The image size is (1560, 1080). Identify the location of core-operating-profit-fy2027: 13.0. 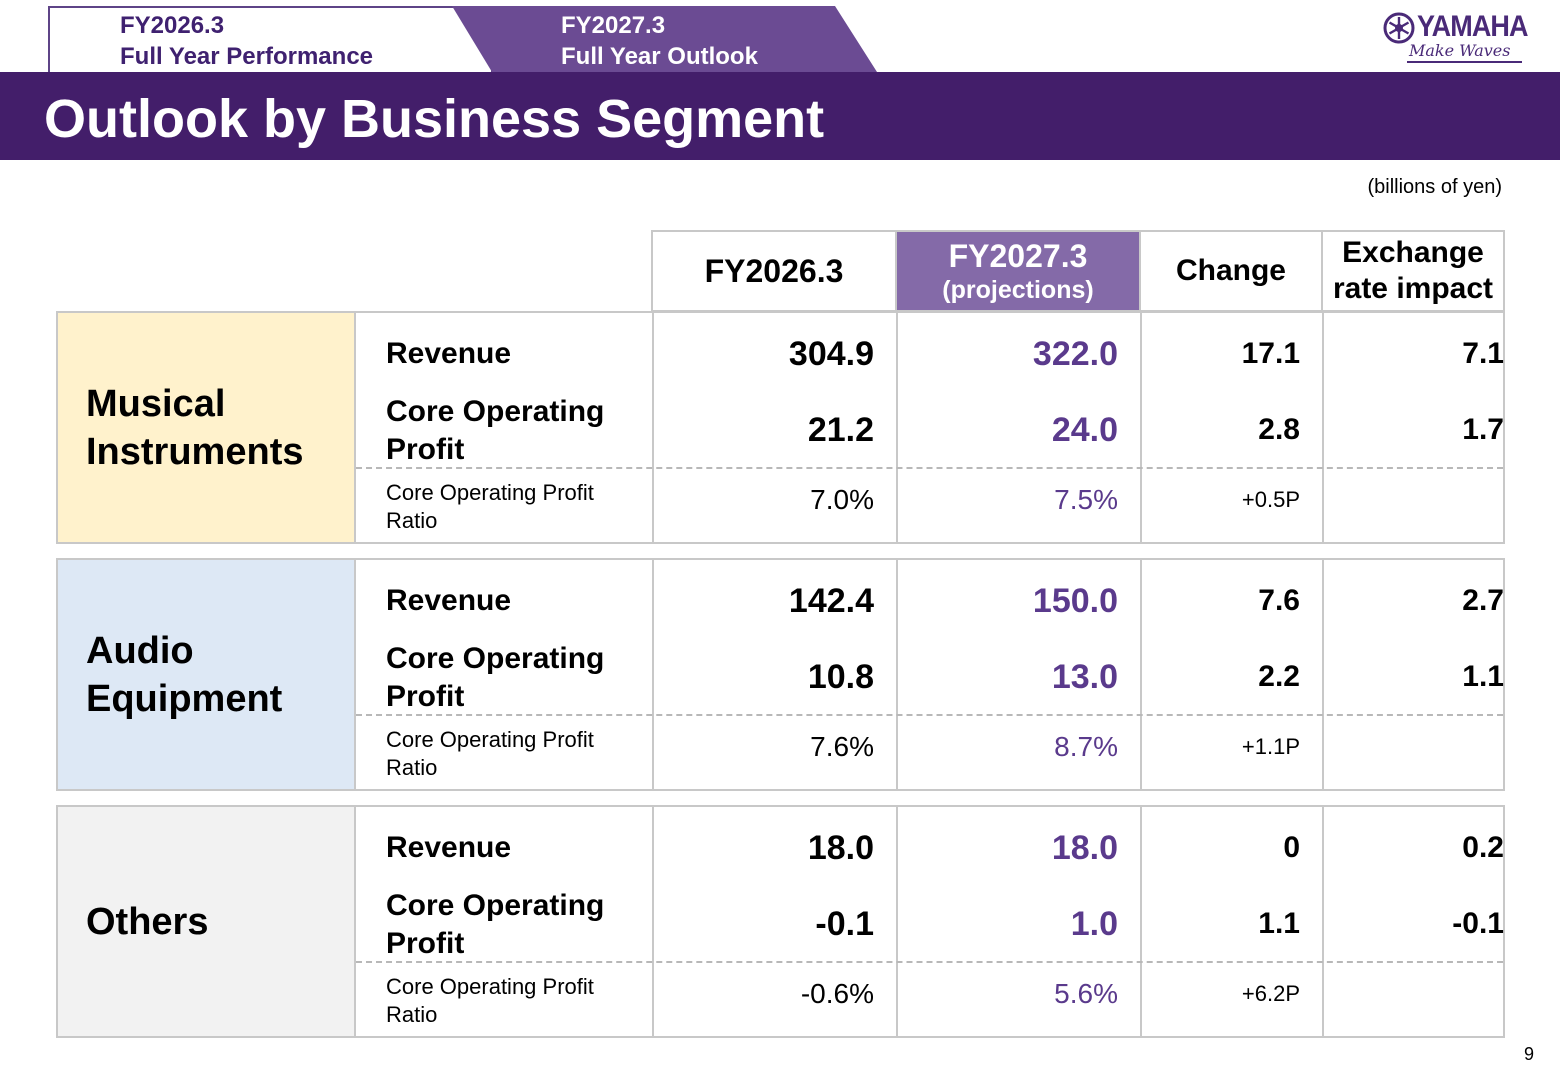
(1084, 677).